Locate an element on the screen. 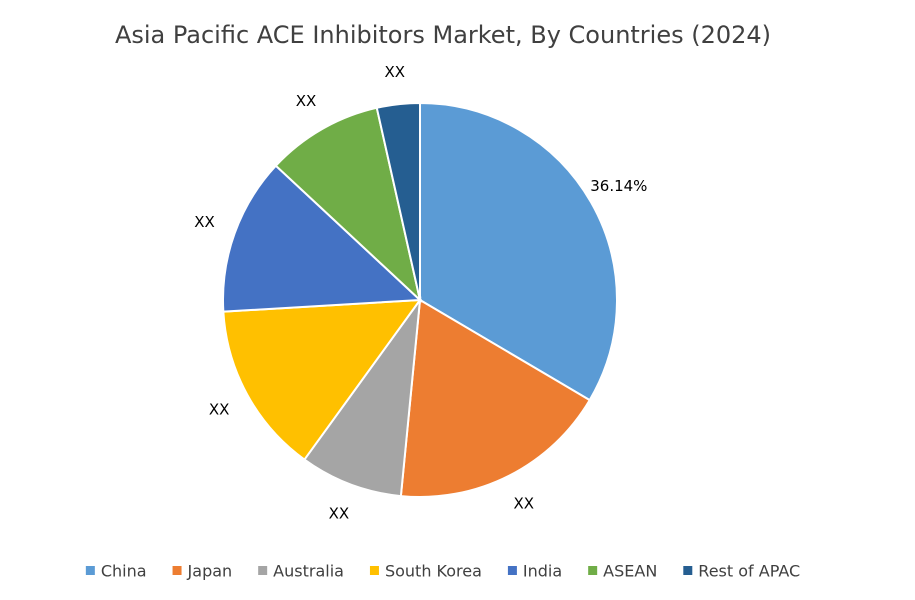 This screenshot has height=600, width=915. legend-label: ASEAN is located at coordinates (630, 571).